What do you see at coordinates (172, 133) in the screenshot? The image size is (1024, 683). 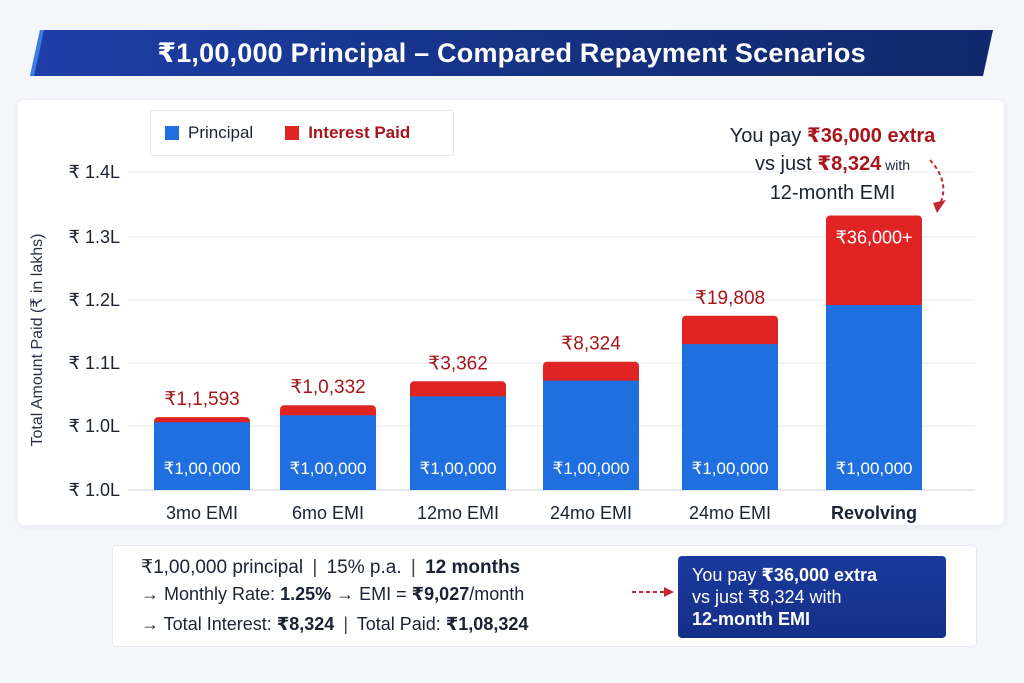 I see `legend-swatch-principal` at bounding box center [172, 133].